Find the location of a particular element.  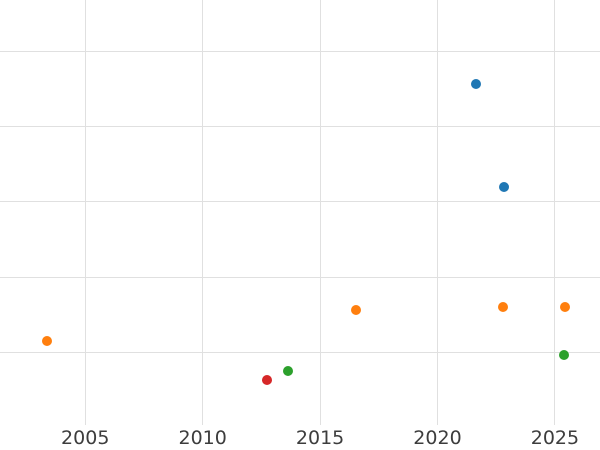

x-axis: 2005 2010 2015 2020 2025 is located at coordinates (300, 437).